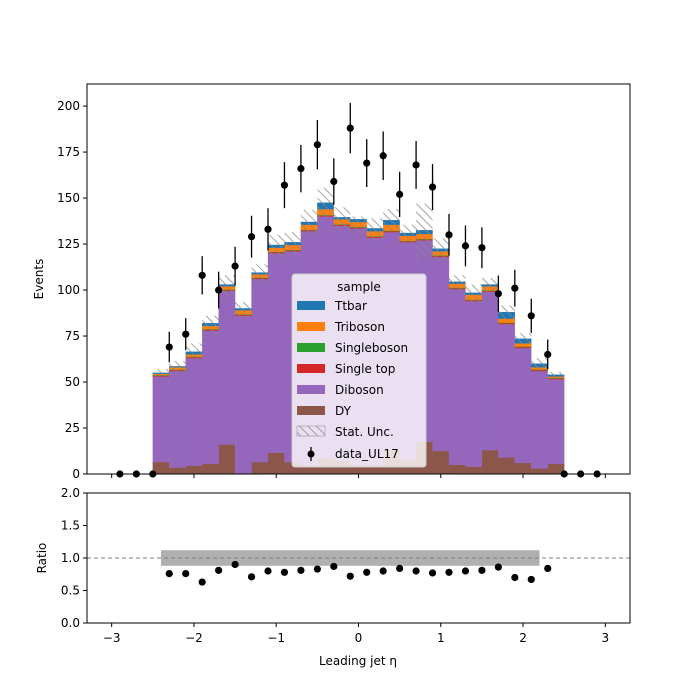  I want to click on ratio-y-tick-label: 0.0, so click(70, 623).